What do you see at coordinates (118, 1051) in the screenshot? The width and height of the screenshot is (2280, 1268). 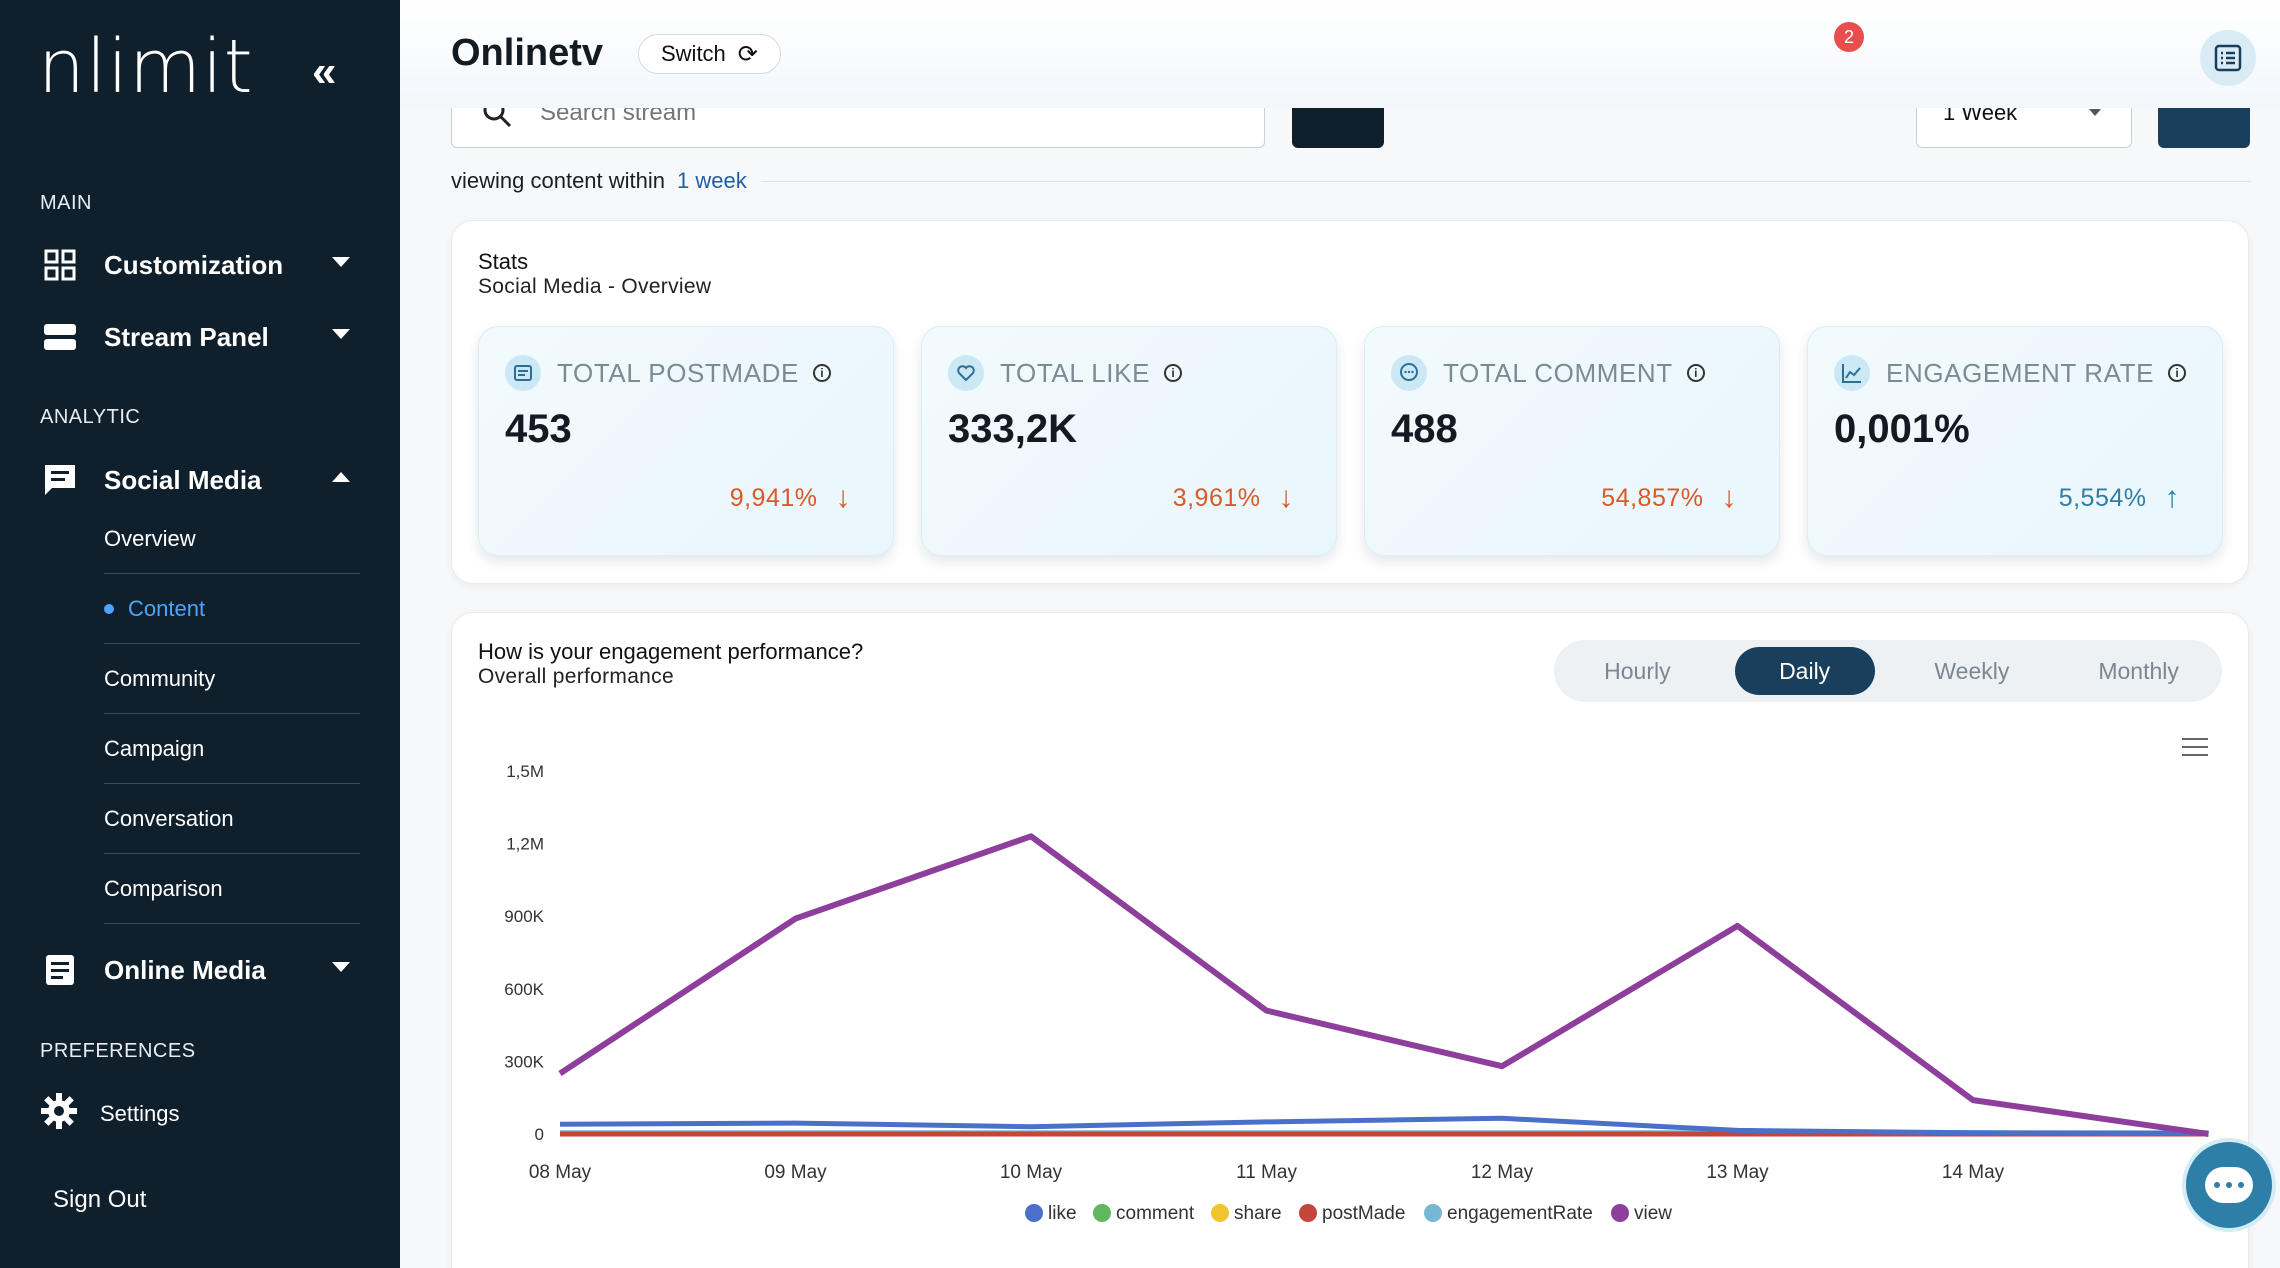 I see `section-label-preferences: PREFERENCES` at bounding box center [118, 1051].